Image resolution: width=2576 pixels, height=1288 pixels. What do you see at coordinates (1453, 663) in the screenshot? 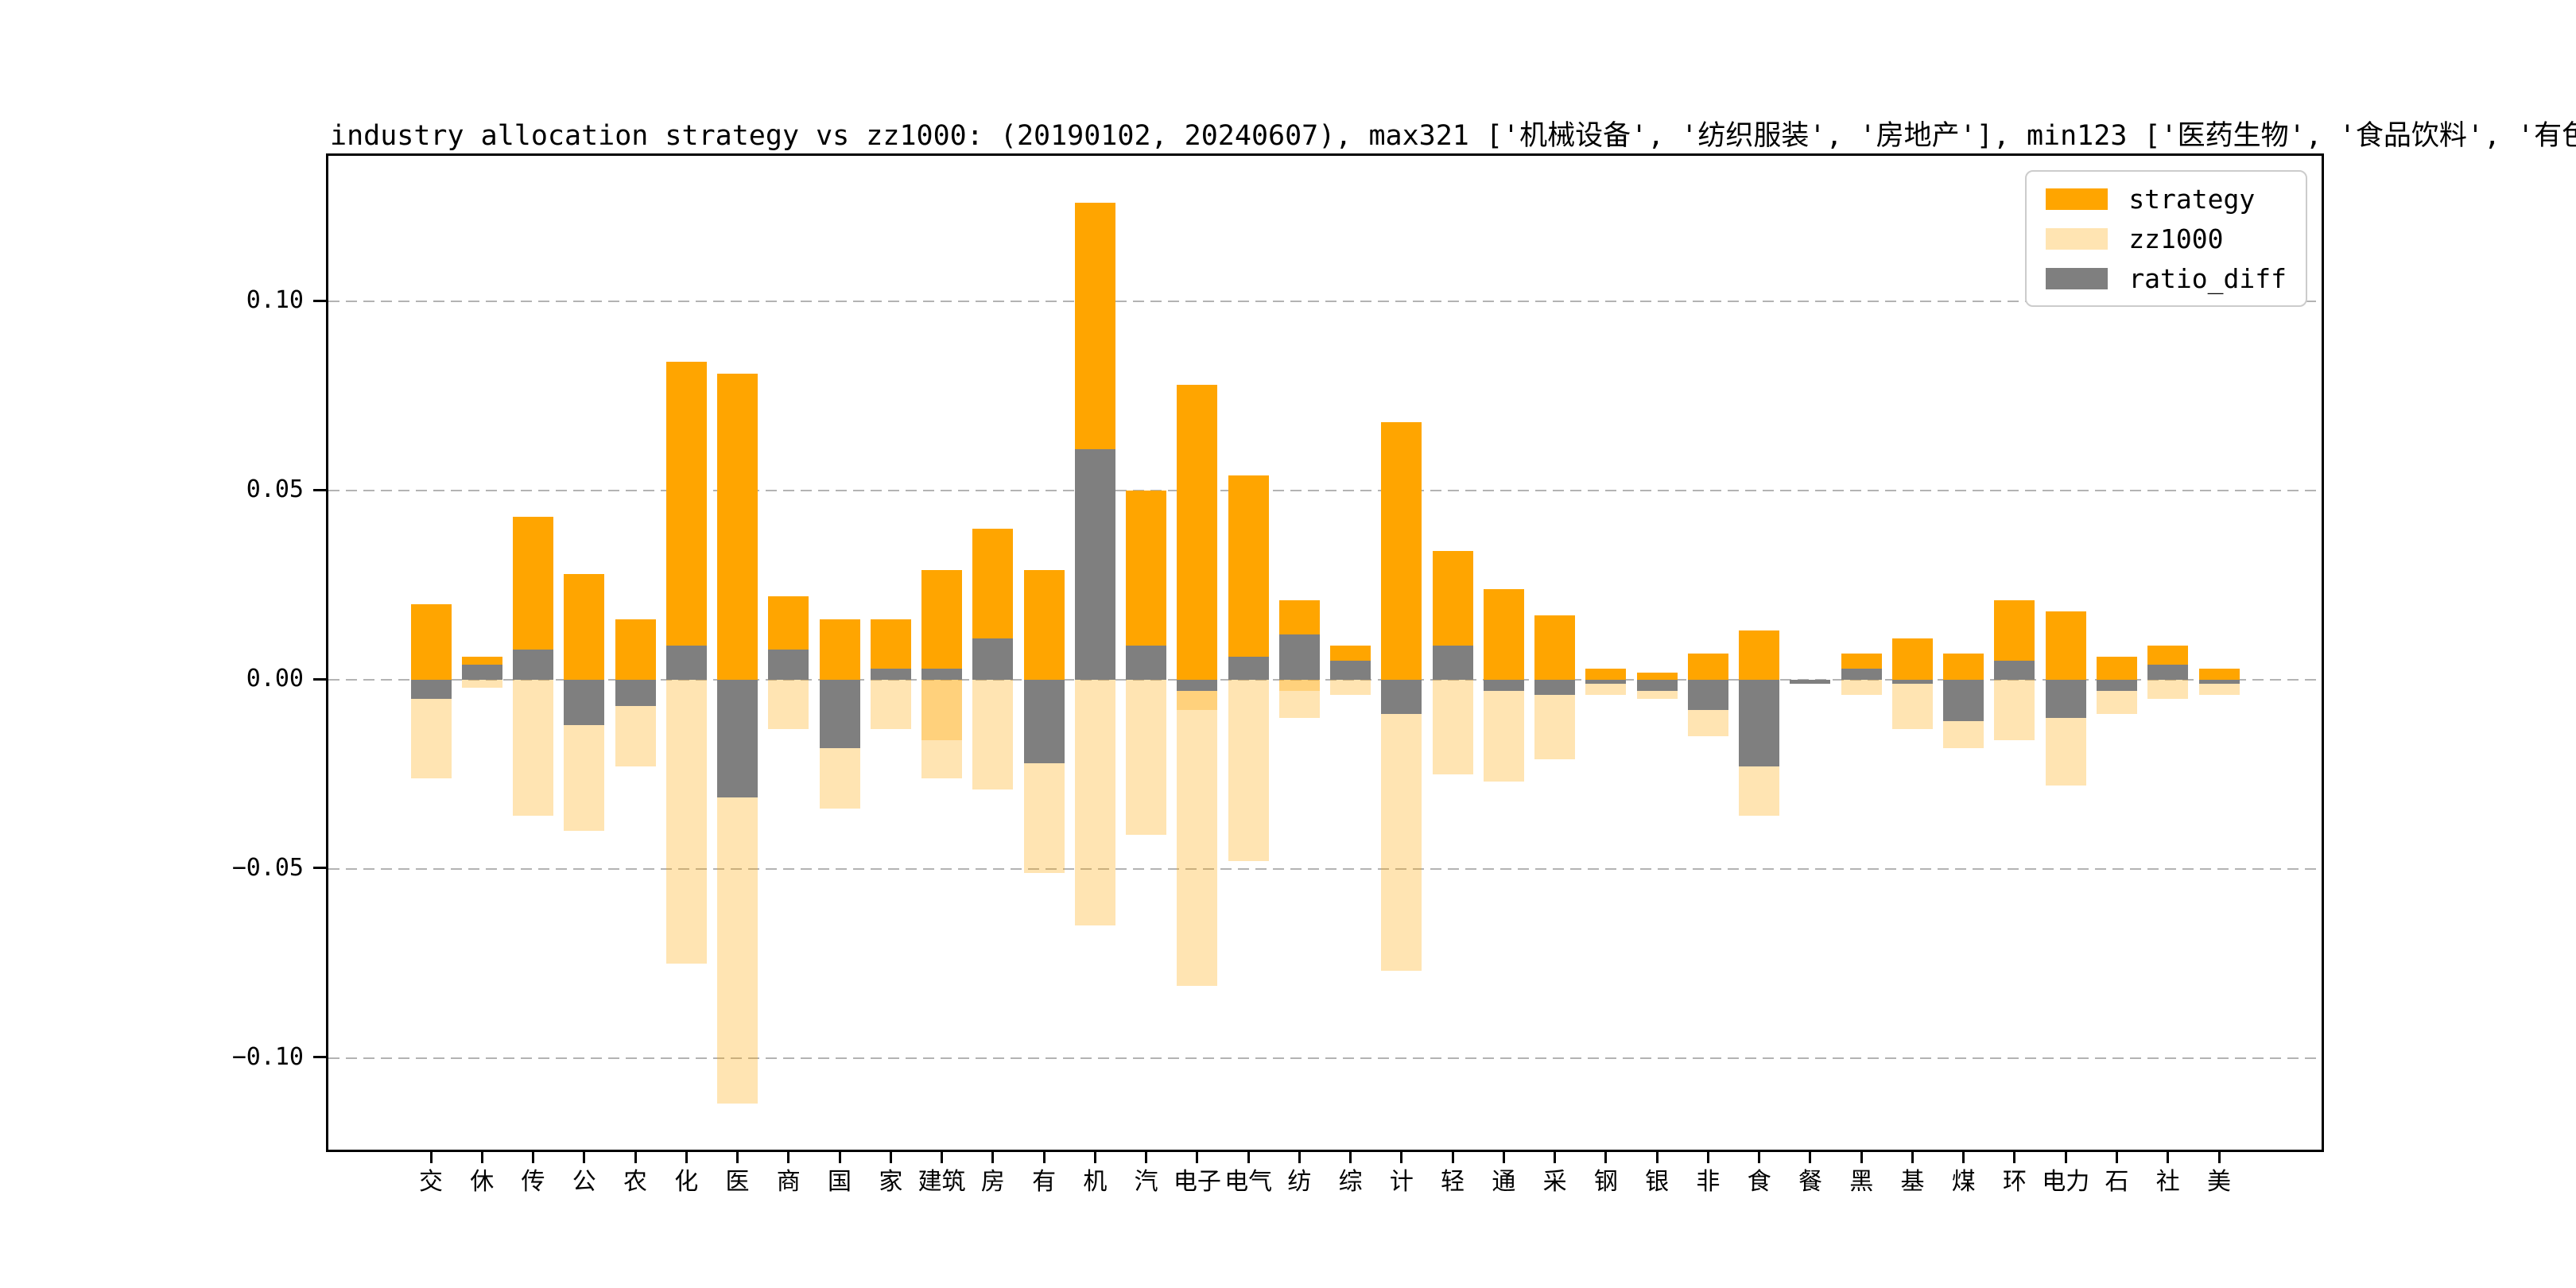
I see `bar-ratio-diff-轻` at bounding box center [1453, 663].